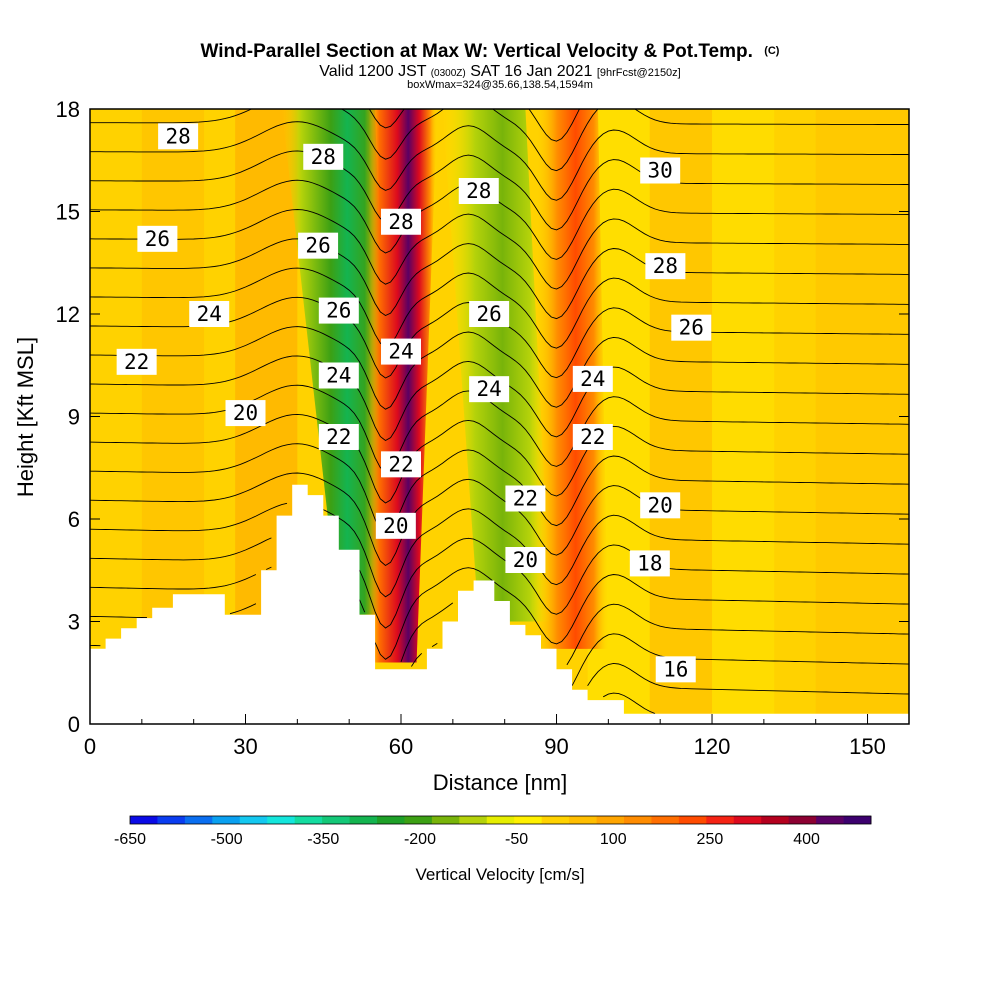 The width and height of the screenshot is (1000, 1000). I want to click on x-tick-label-4: 120, so click(712, 746).